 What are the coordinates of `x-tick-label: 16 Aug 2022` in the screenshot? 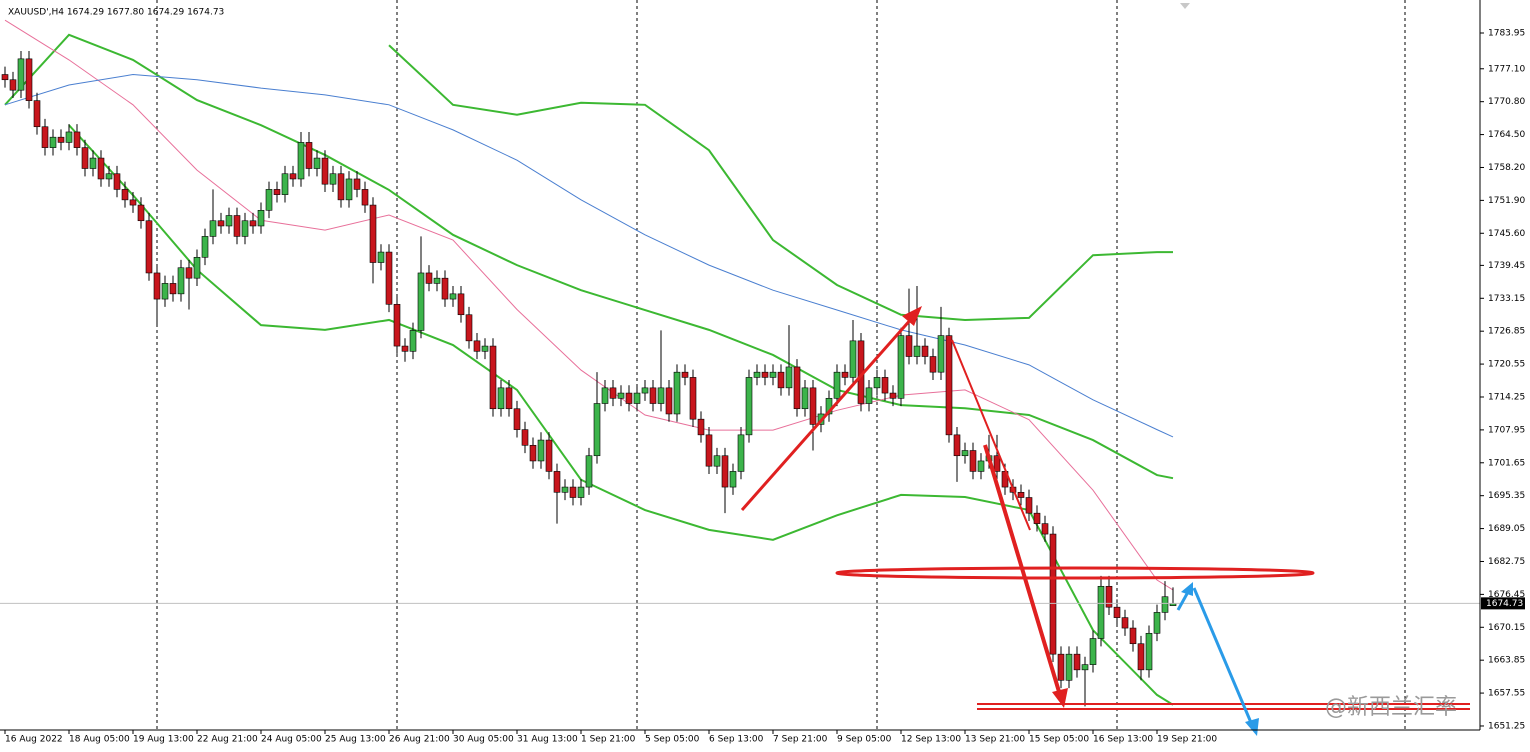 It's located at (34, 740).